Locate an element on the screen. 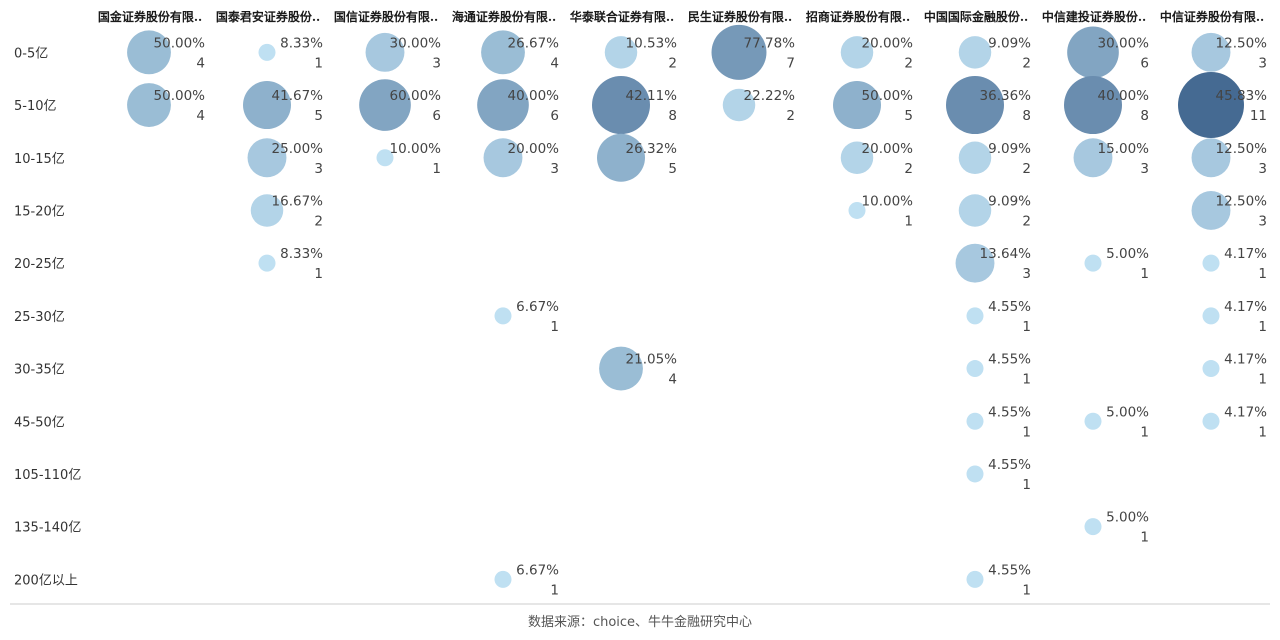  bubble-percent-label: 15.00% is located at coordinates (1124, 149).